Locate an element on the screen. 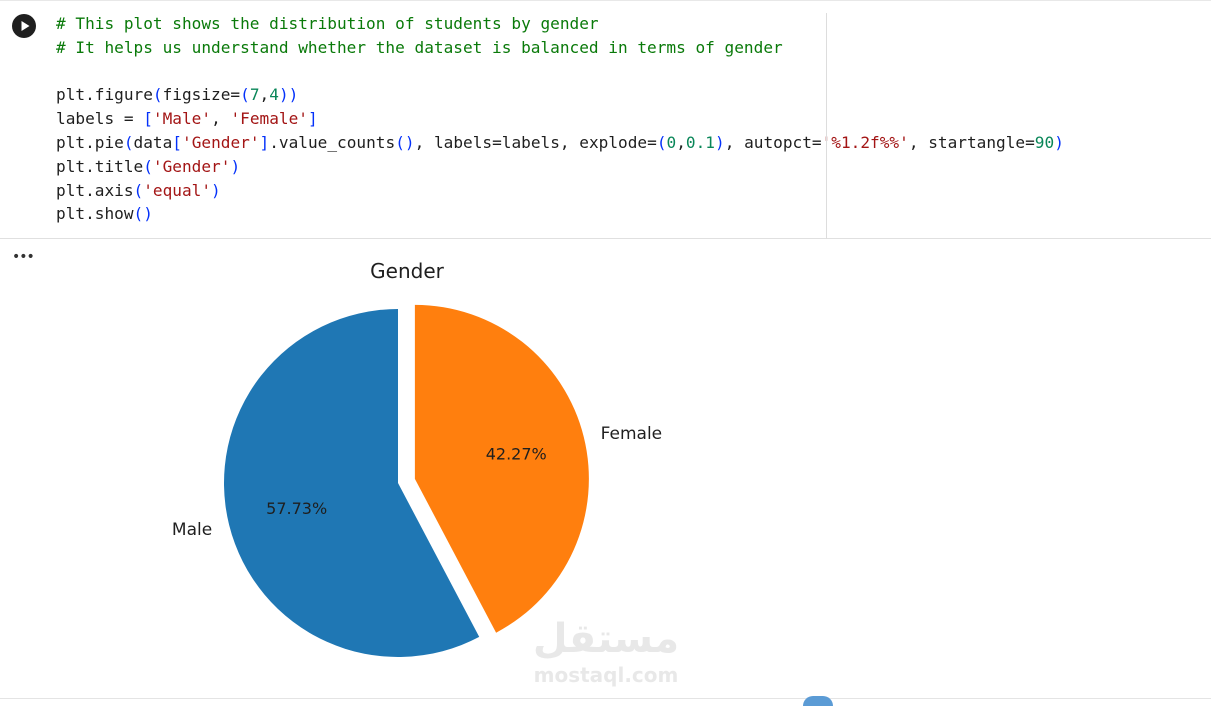 Image resolution: width=1211 pixels, height=706 pixels. code-token: 'Male' is located at coordinates (182, 119).